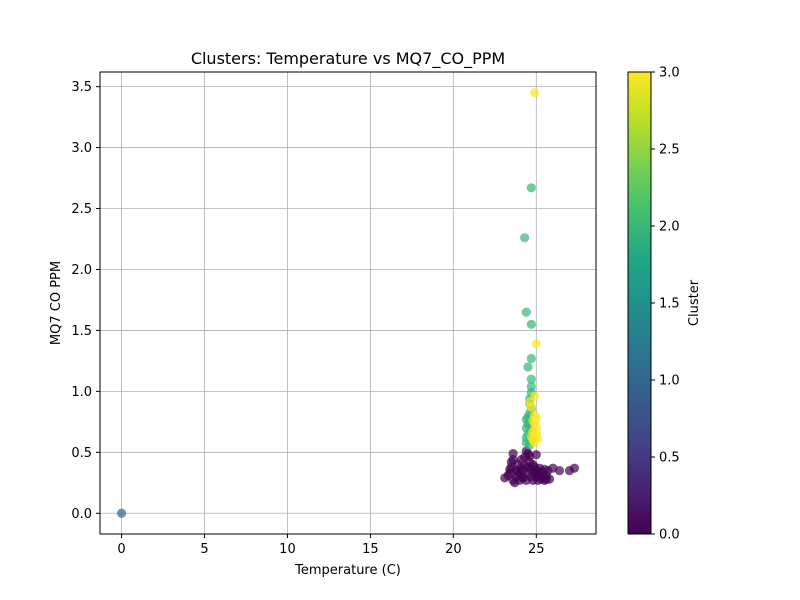 The height and width of the screenshot is (600, 800). Describe the element at coordinates (669, 227) in the screenshot. I see `colorbar-tick-label: 2.0` at that location.